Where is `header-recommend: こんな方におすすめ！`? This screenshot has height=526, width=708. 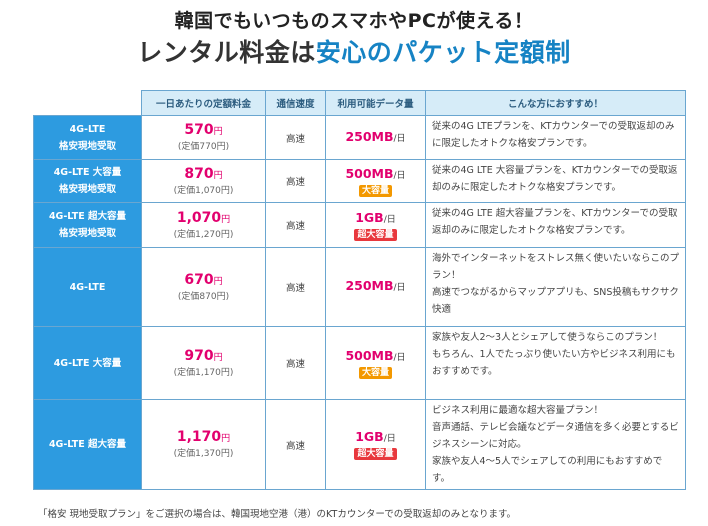
header-recommend: こんな方におすすめ！ is located at coordinates (555, 103).